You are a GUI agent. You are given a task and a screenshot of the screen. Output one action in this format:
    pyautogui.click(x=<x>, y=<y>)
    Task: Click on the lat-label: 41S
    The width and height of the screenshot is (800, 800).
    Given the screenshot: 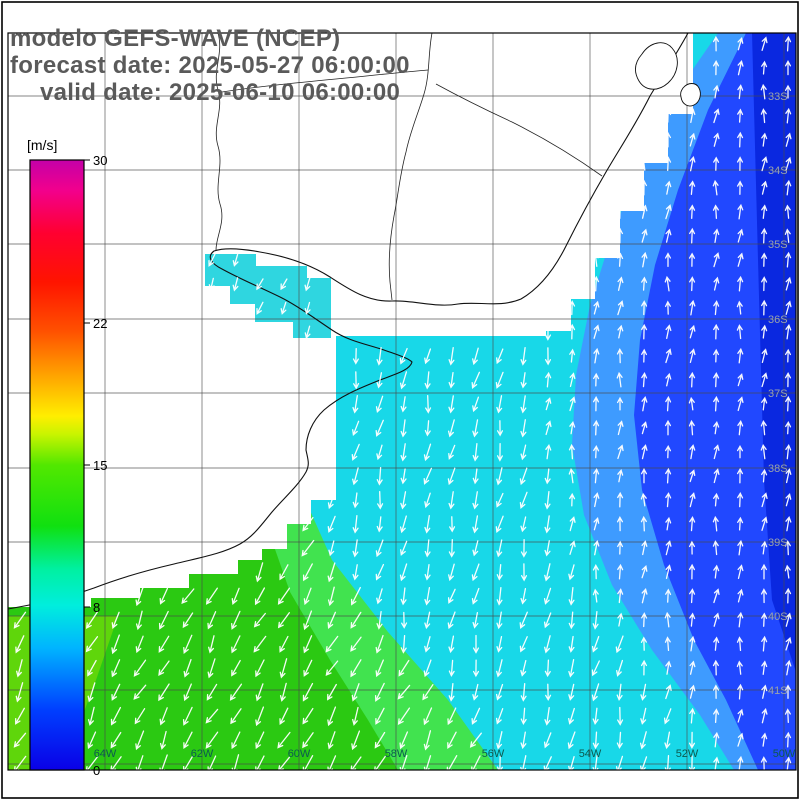 What is the action you would take?
    pyautogui.click(x=778, y=691)
    